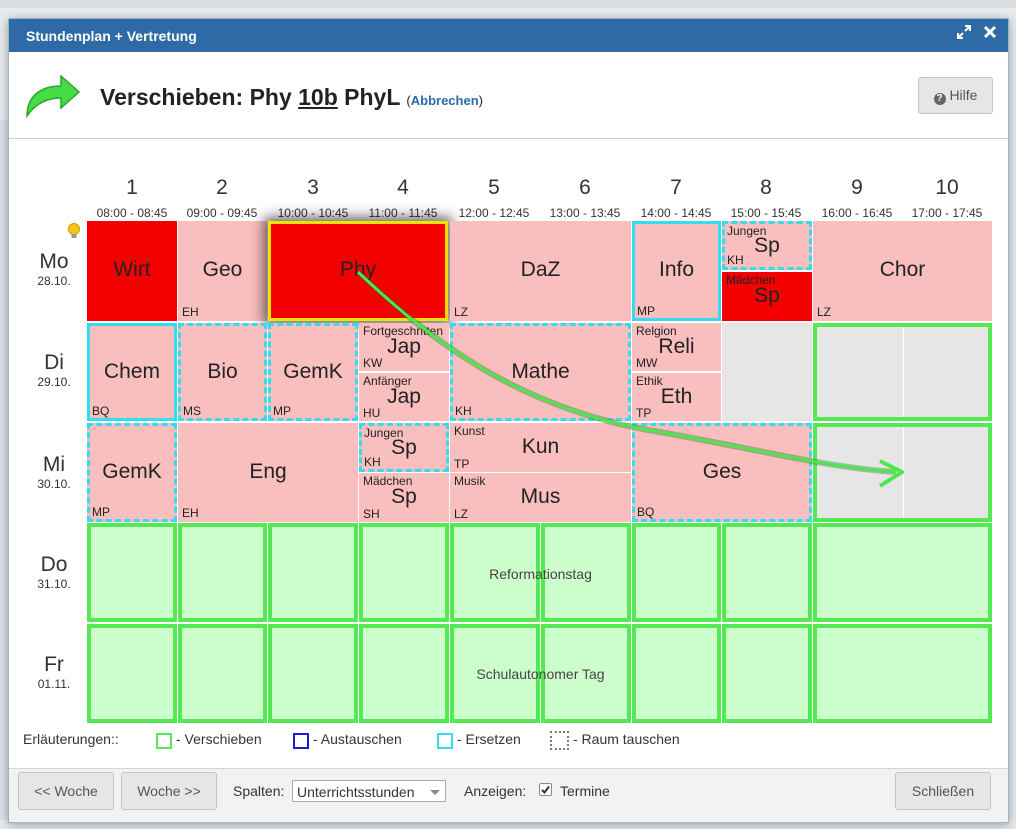 The height and width of the screenshot is (829, 1016). I want to click on checkbox-checked-icon, so click(545, 789).